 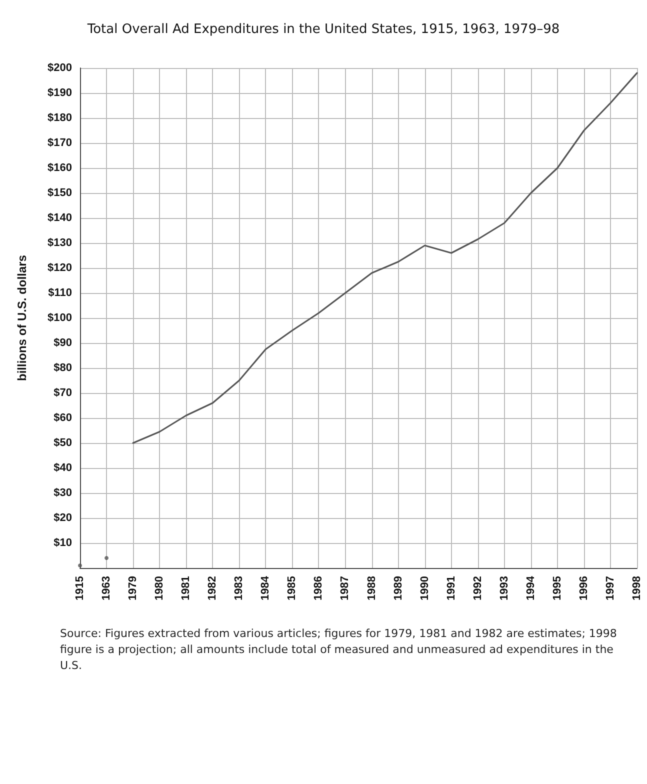 What do you see at coordinates (372, 588) in the screenshot?
I see `x-tick-label: 1988` at bounding box center [372, 588].